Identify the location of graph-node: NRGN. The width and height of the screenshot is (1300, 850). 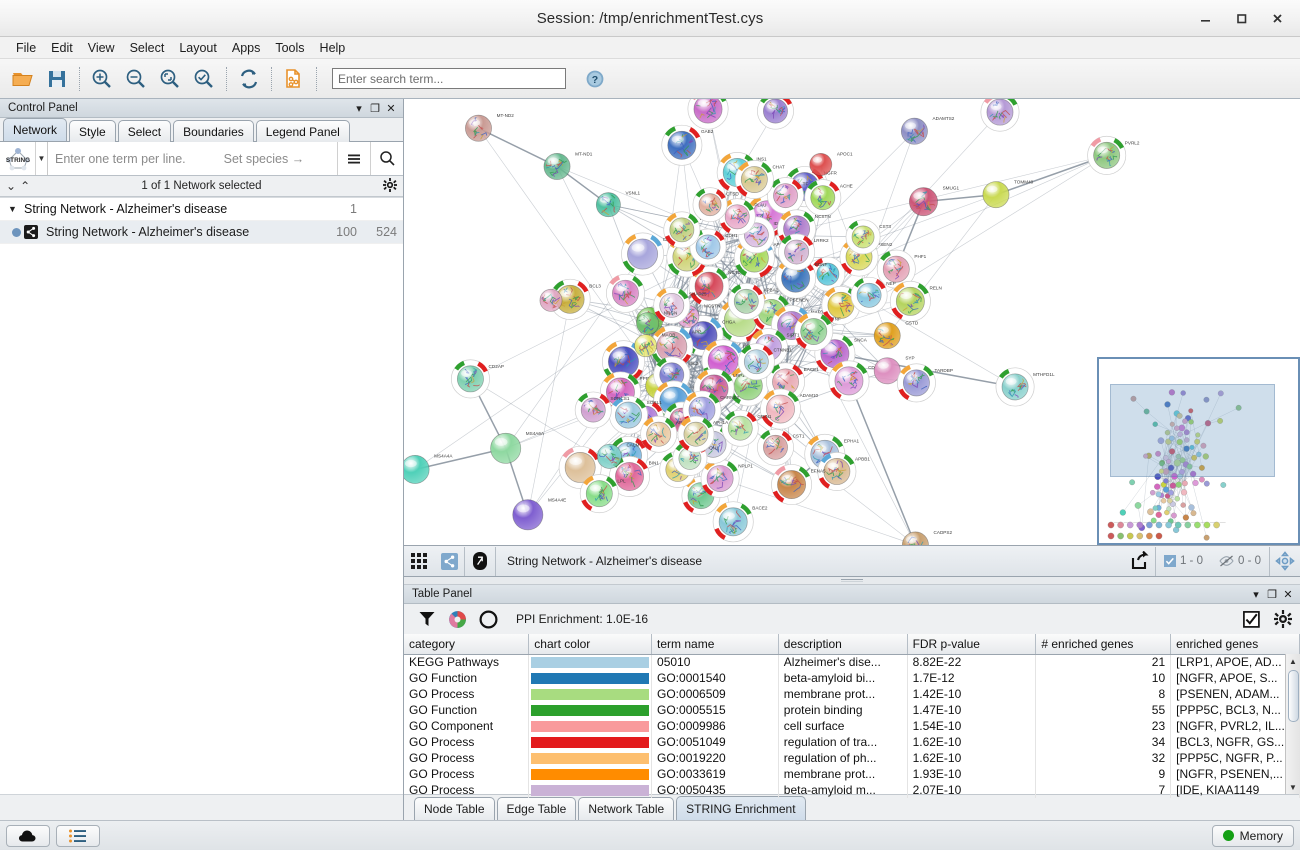
(657, 323).